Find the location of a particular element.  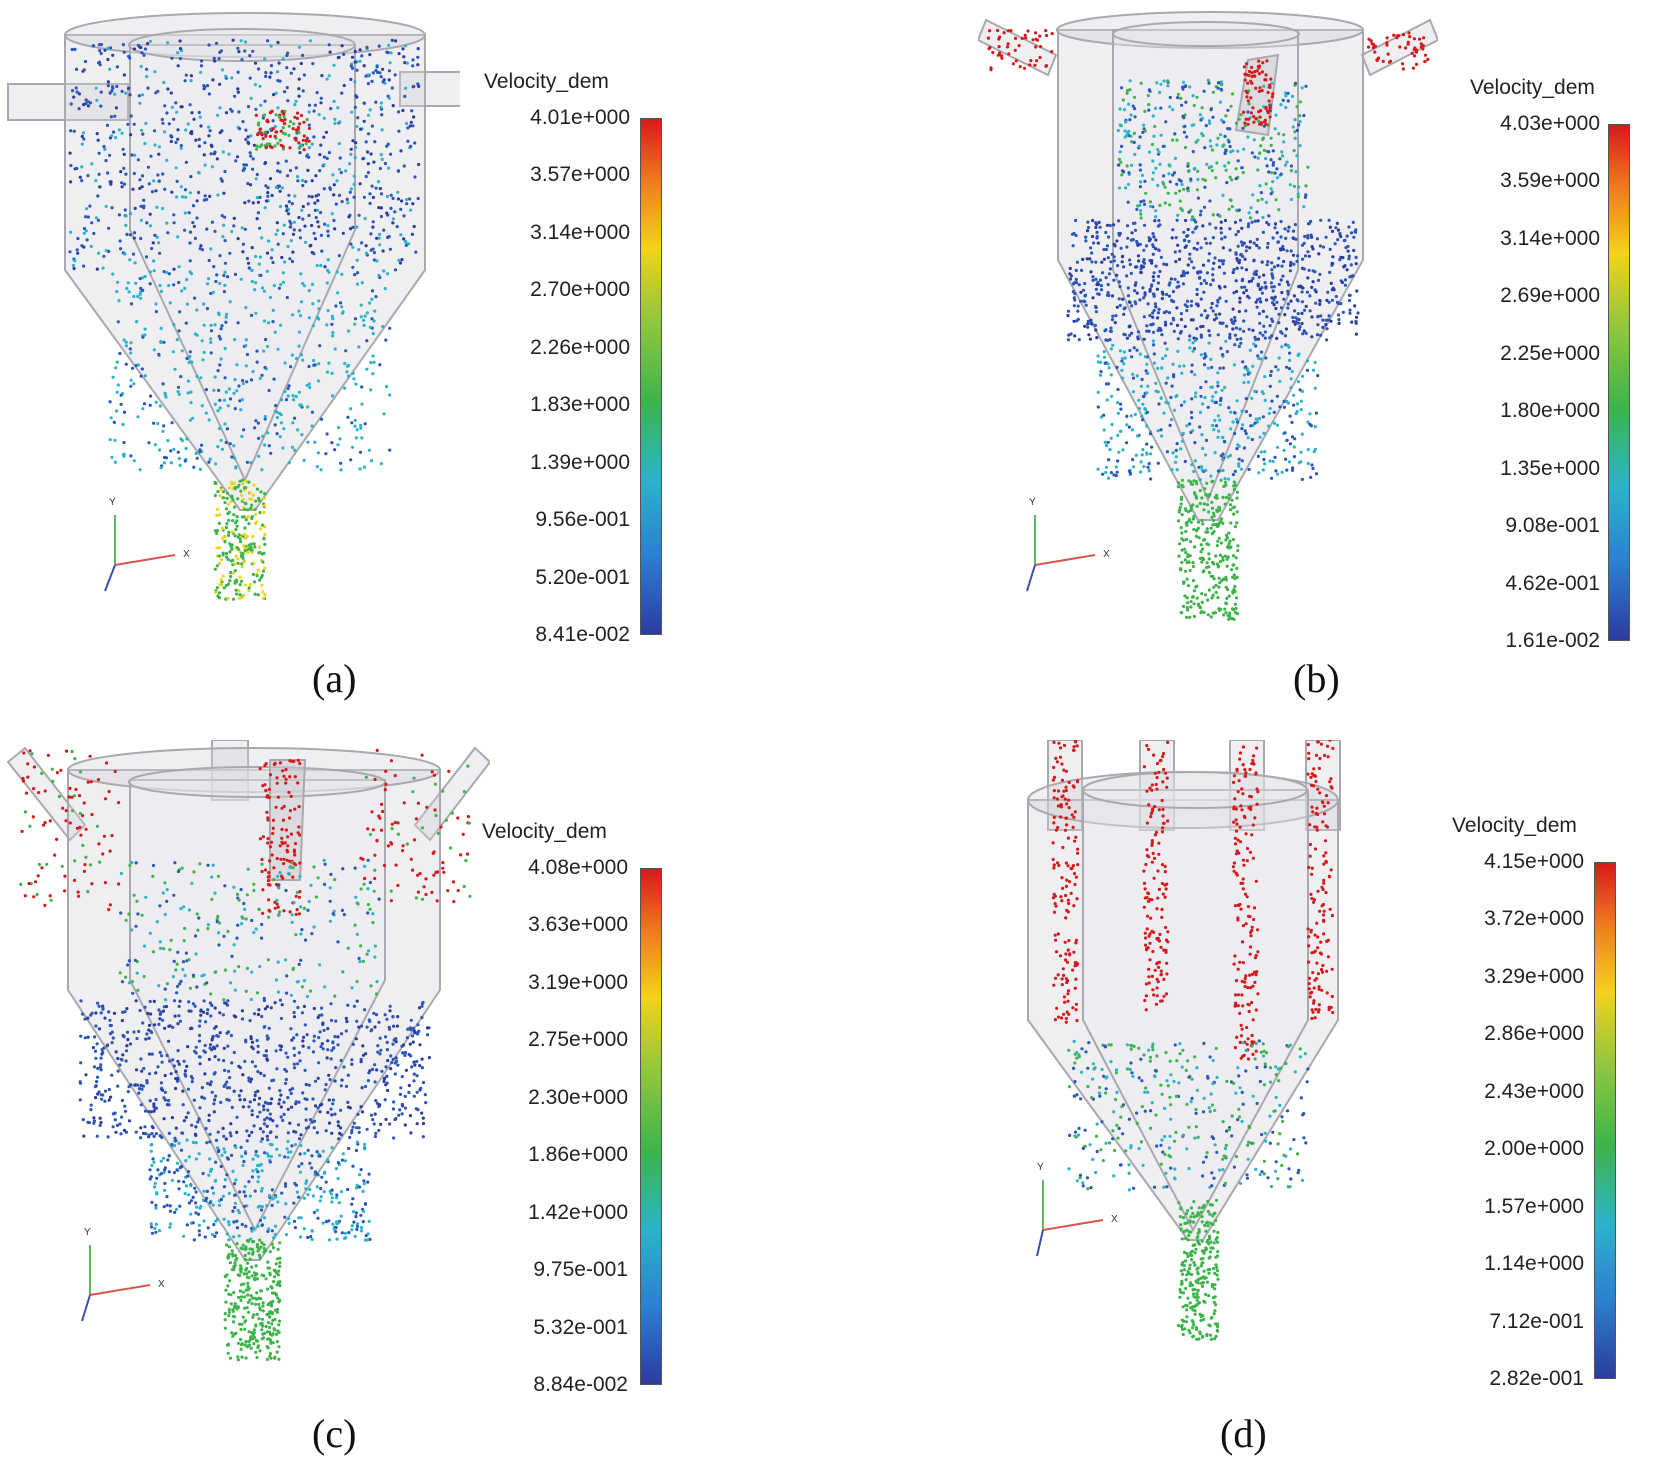

legend-tick: 4.01e+000 is located at coordinates (580, 117).